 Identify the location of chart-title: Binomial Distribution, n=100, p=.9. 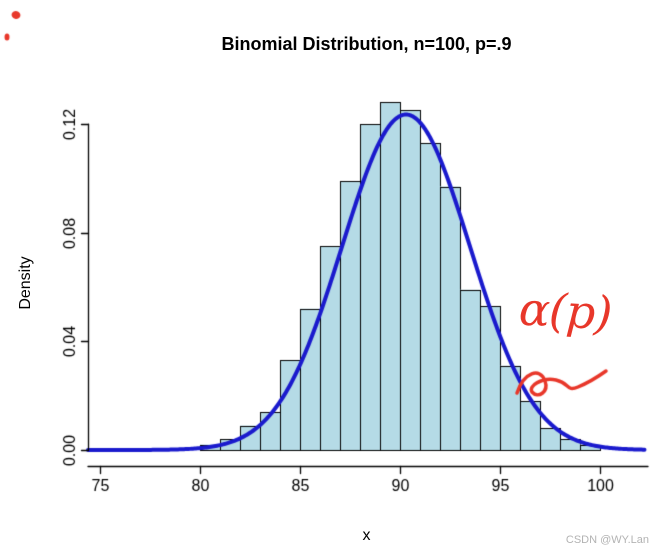
(366, 44).